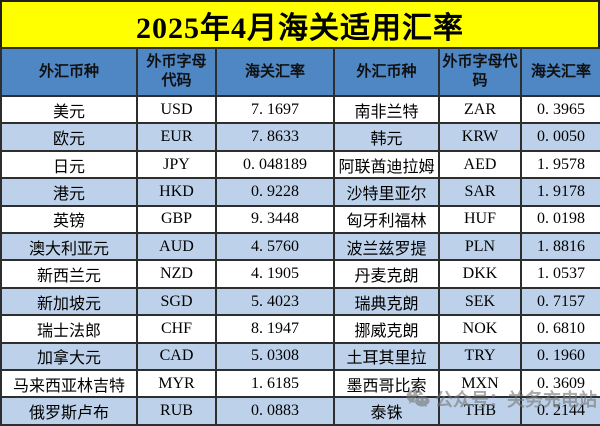 Image resolution: width=600 pixels, height=426 pixels. What do you see at coordinates (386, 356) in the screenshot?
I see `currency-name-right: 土耳其里拉` at bounding box center [386, 356].